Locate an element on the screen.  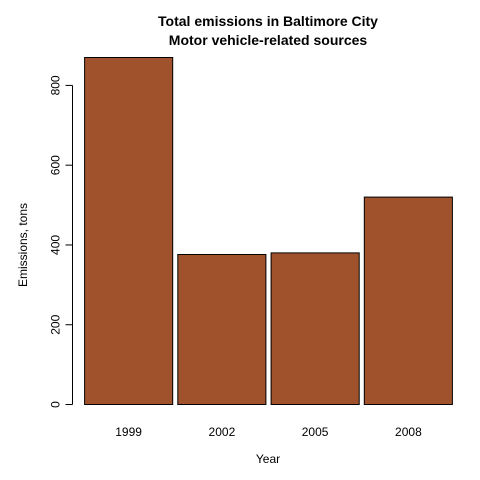
y-tick-label: 800 is located at coordinates (56, 85).